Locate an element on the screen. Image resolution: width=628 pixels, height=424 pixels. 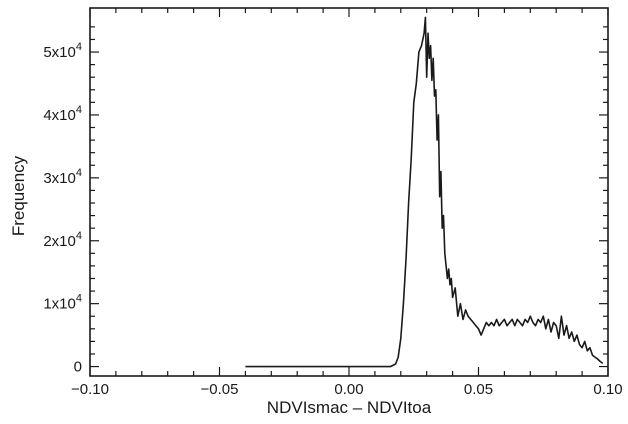
y-axis-label: Frequency is located at coordinates (18, 195).